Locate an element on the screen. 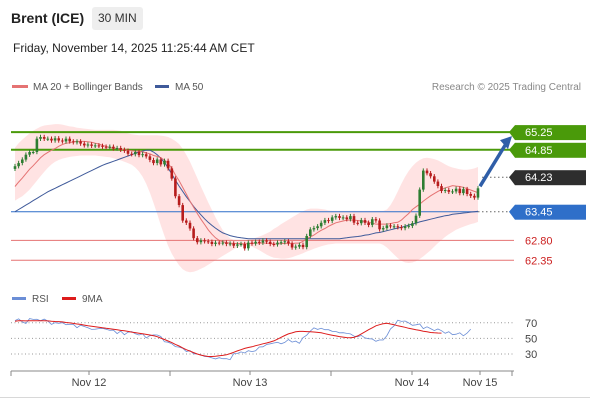 This screenshot has height=400, width=590. credit-text: Research © 2025 Trading Central is located at coordinates (506, 87).